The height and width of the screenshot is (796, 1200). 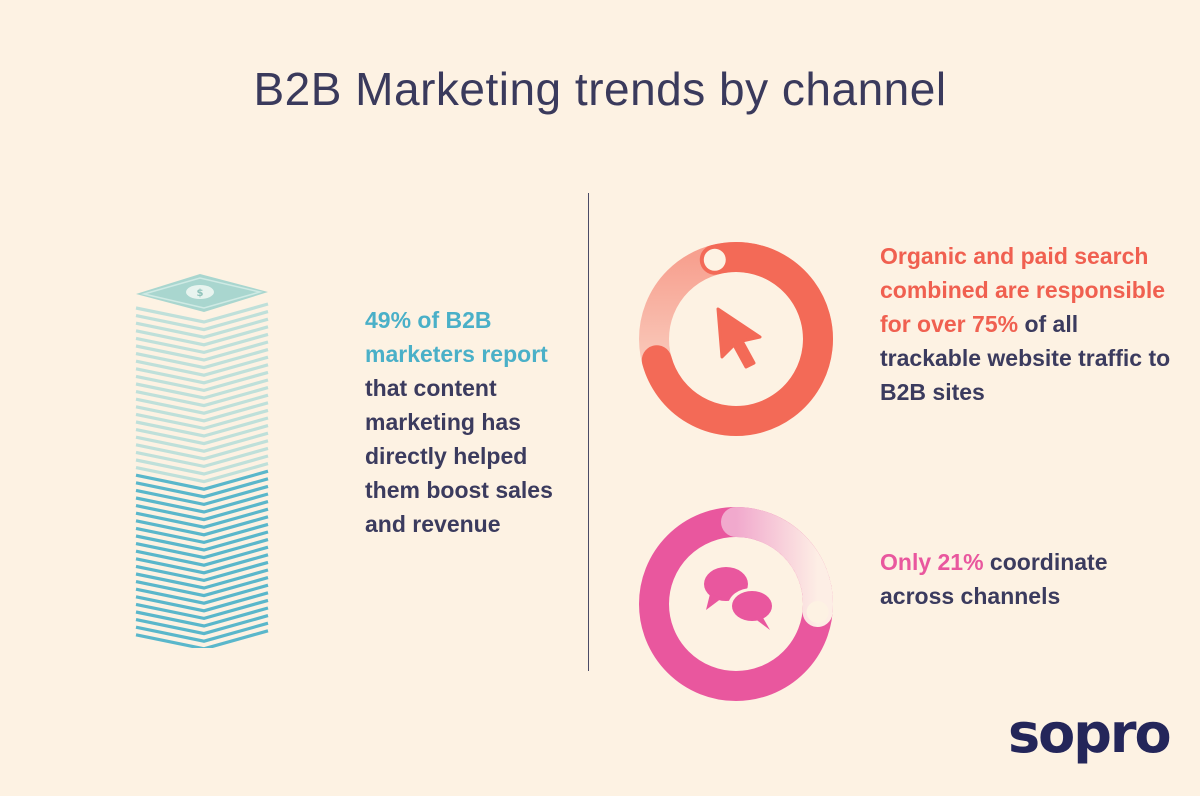 I want to click on cursor-arrow-icon, so click(x=739, y=338).